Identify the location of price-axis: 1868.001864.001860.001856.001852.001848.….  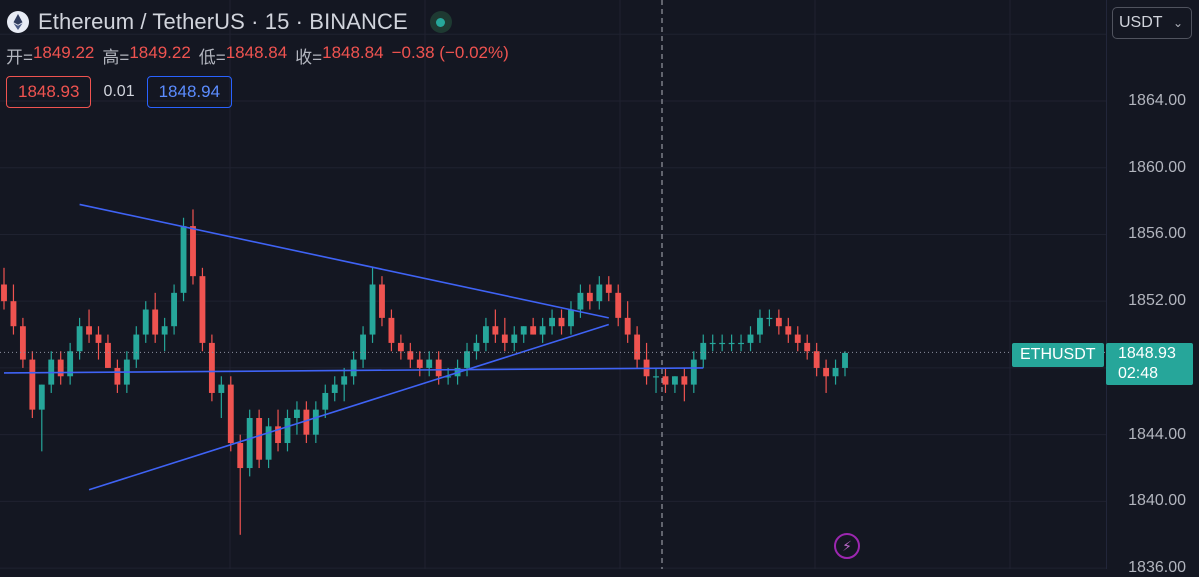
(1152, 288).